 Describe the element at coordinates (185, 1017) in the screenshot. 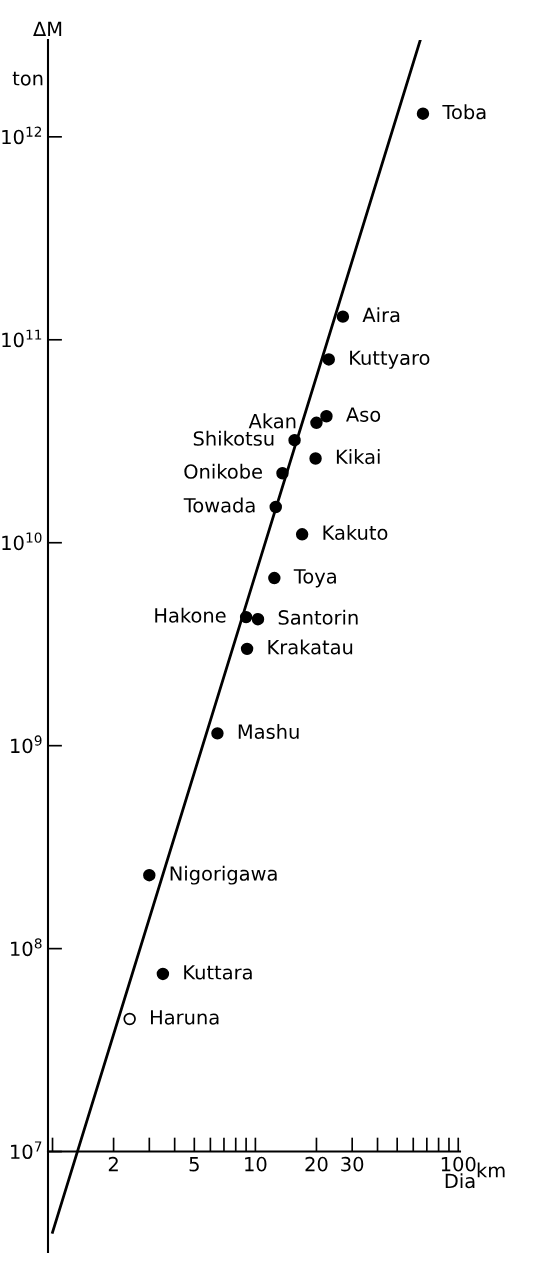

I see `annotation: Haruna` at that location.